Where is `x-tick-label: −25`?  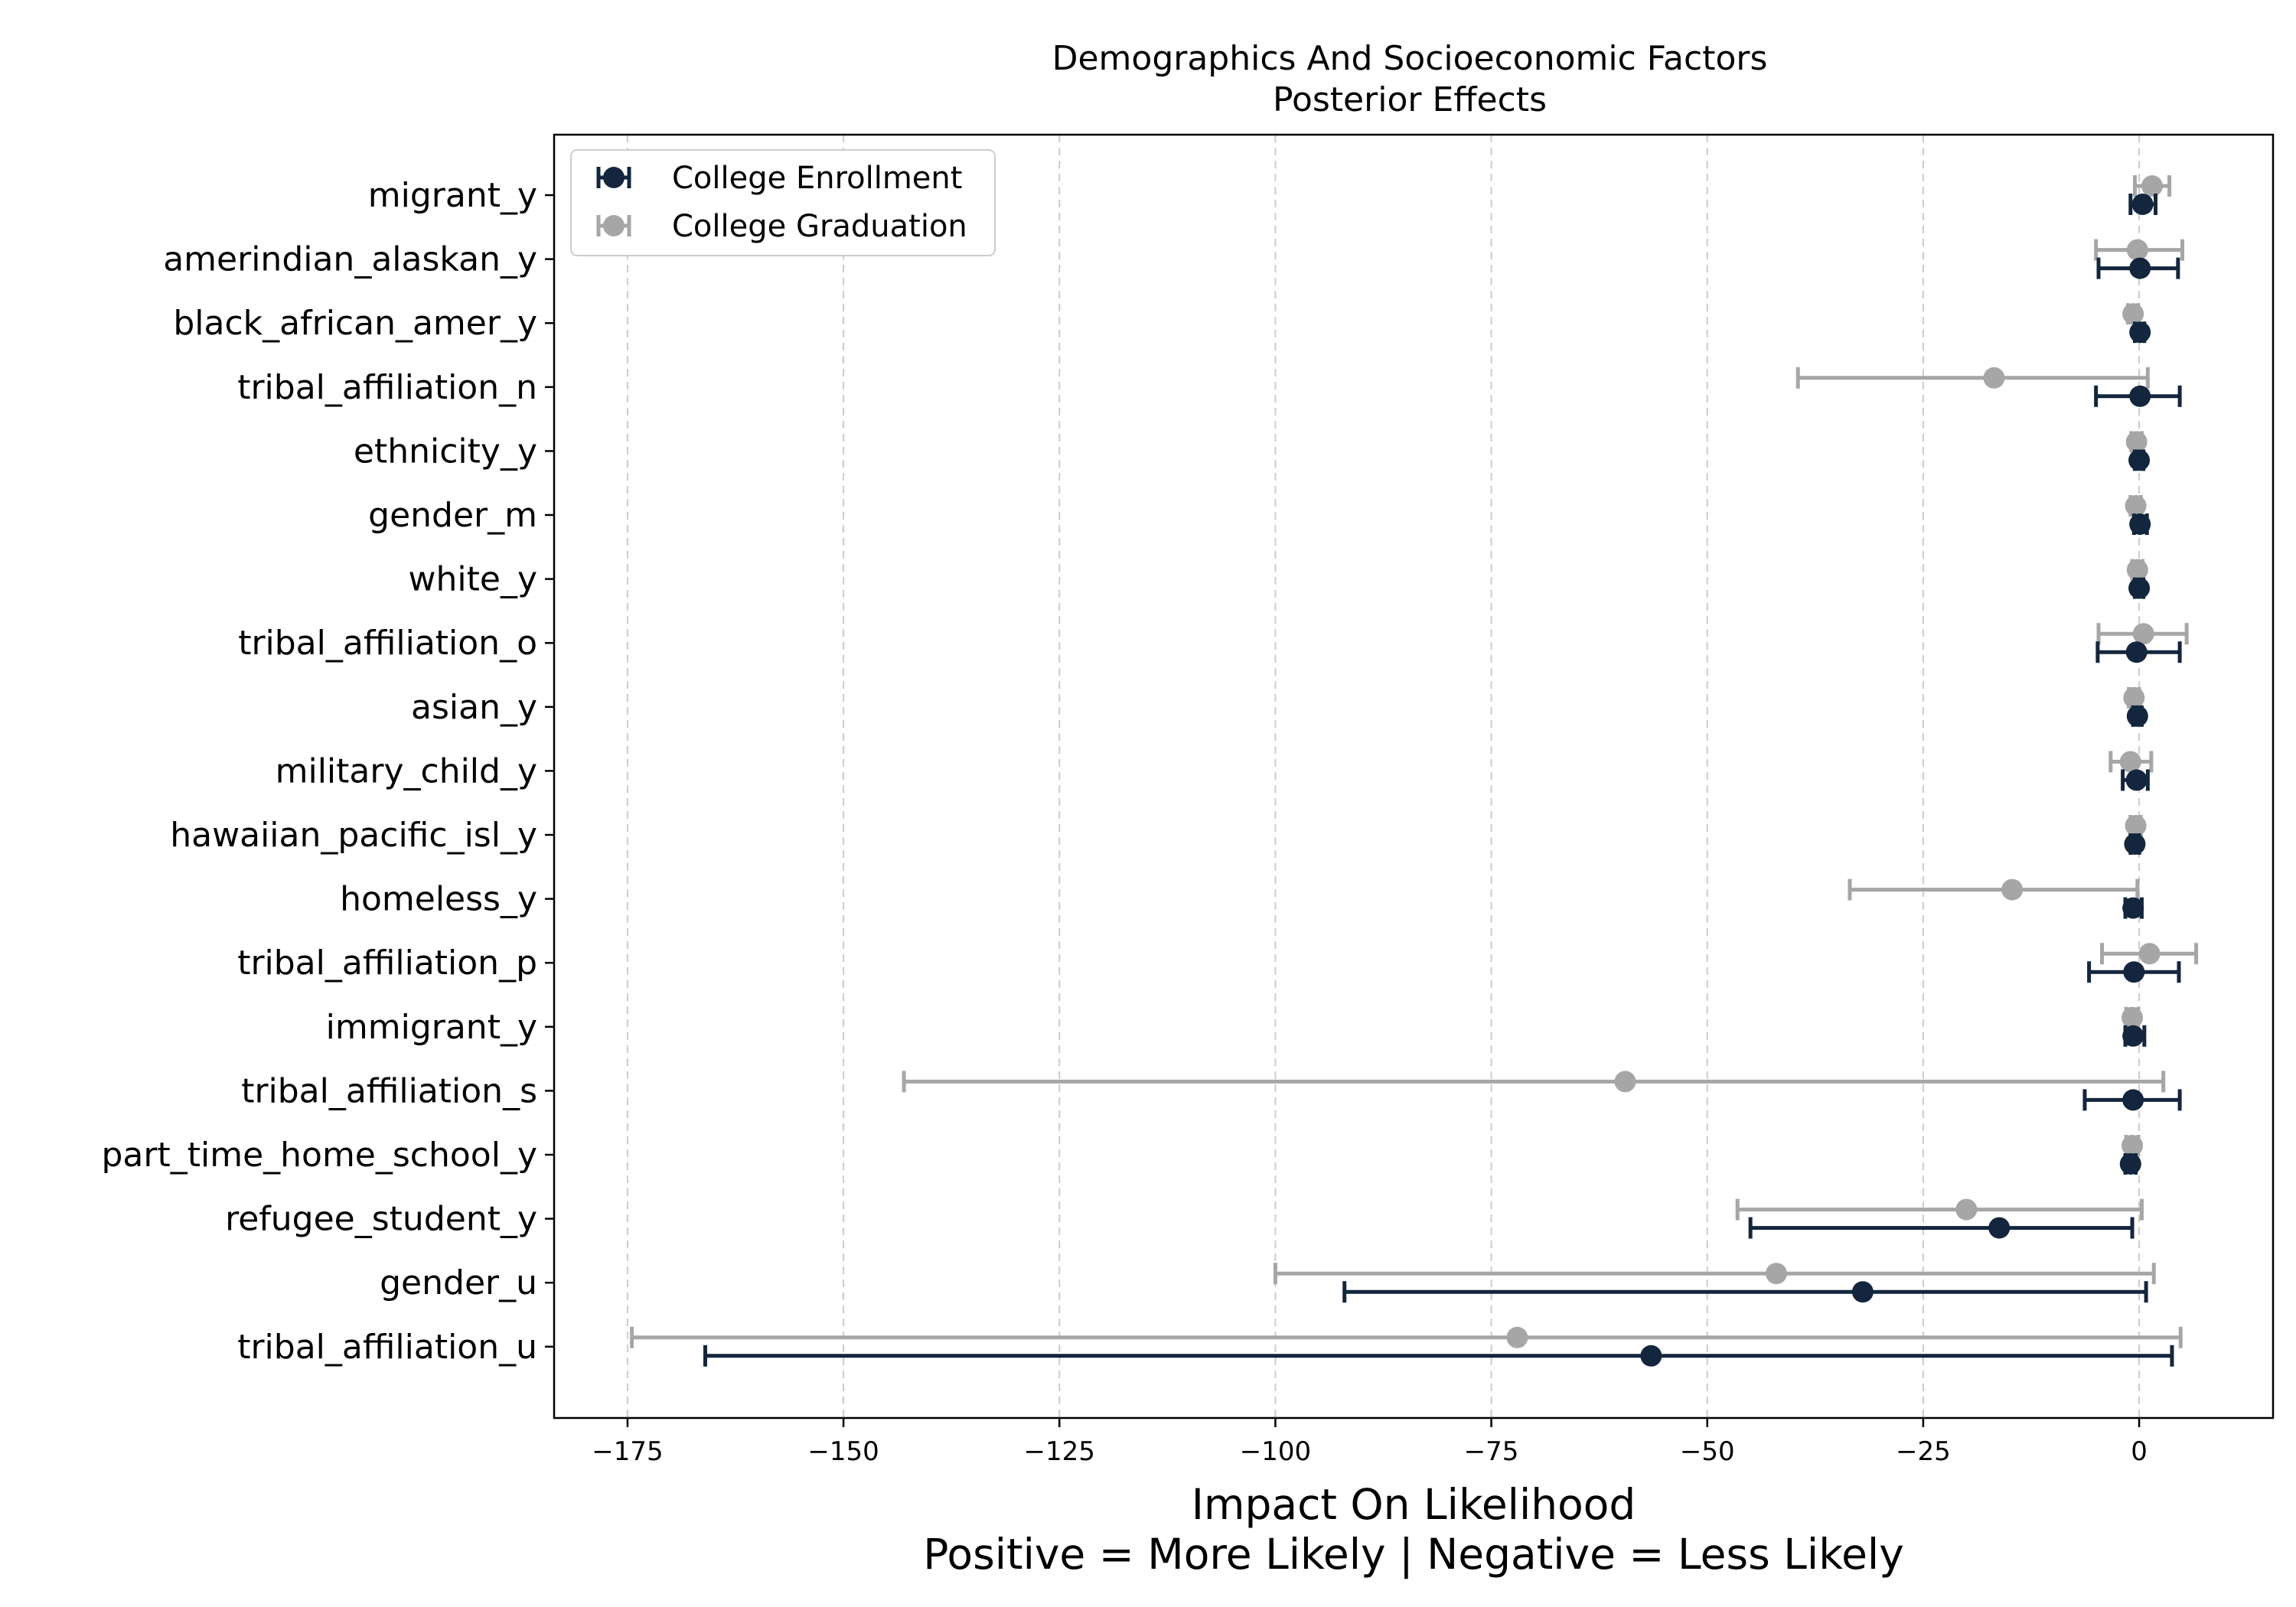 x-tick-label: −25 is located at coordinates (1923, 1451).